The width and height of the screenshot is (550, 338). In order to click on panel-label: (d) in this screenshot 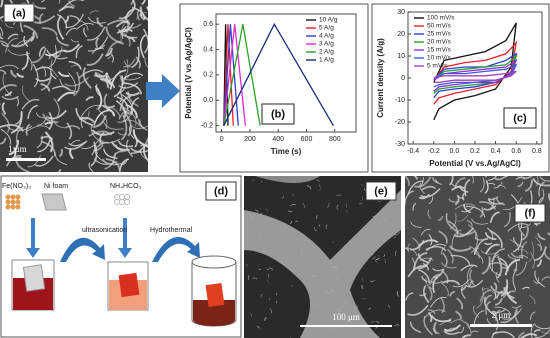, I will do `click(221, 191)`.